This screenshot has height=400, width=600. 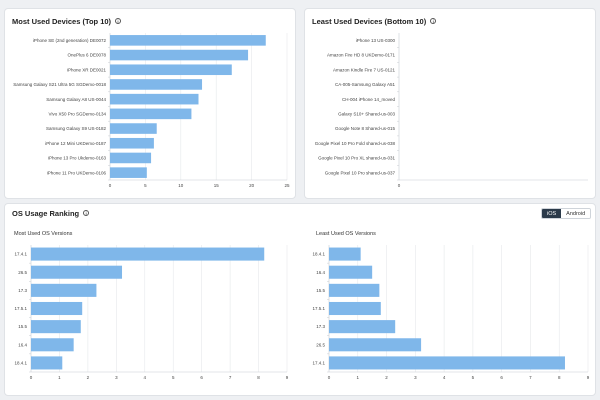 I want to click on y-tick-label: iPhone 13 US-0300, so click(x=376, y=40).